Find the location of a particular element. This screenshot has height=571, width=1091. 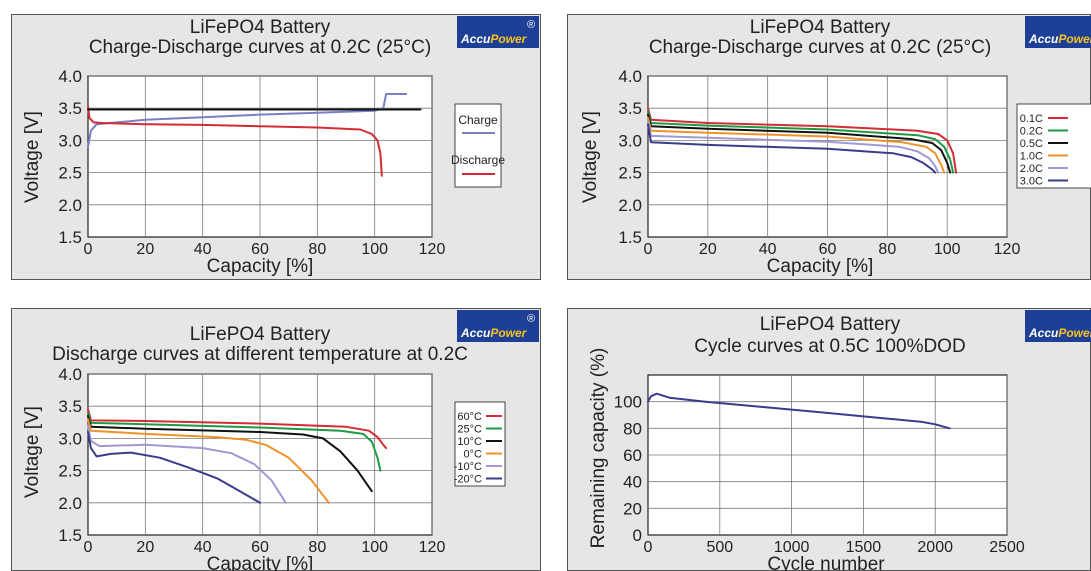

x-axis-label: Cycle number is located at coordinates (826, 562).